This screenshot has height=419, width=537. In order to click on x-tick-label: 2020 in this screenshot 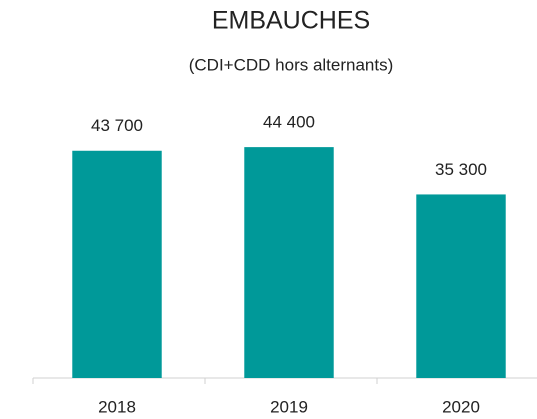, I will do `click(461, 406)`.